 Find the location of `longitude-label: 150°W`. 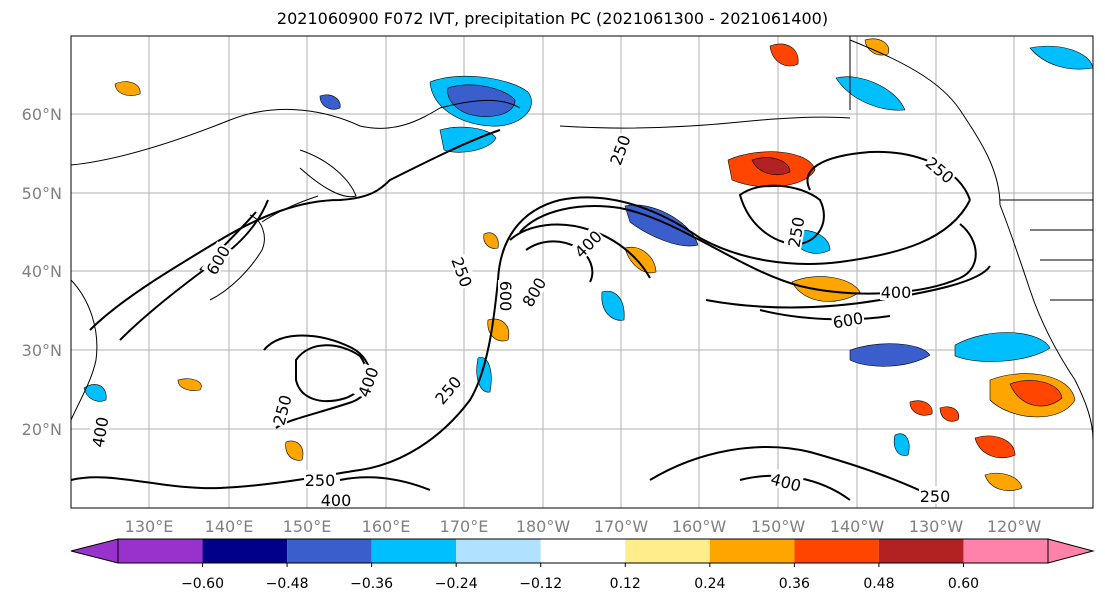

longitude-label: 150°W is located at coordinates (778, 526).